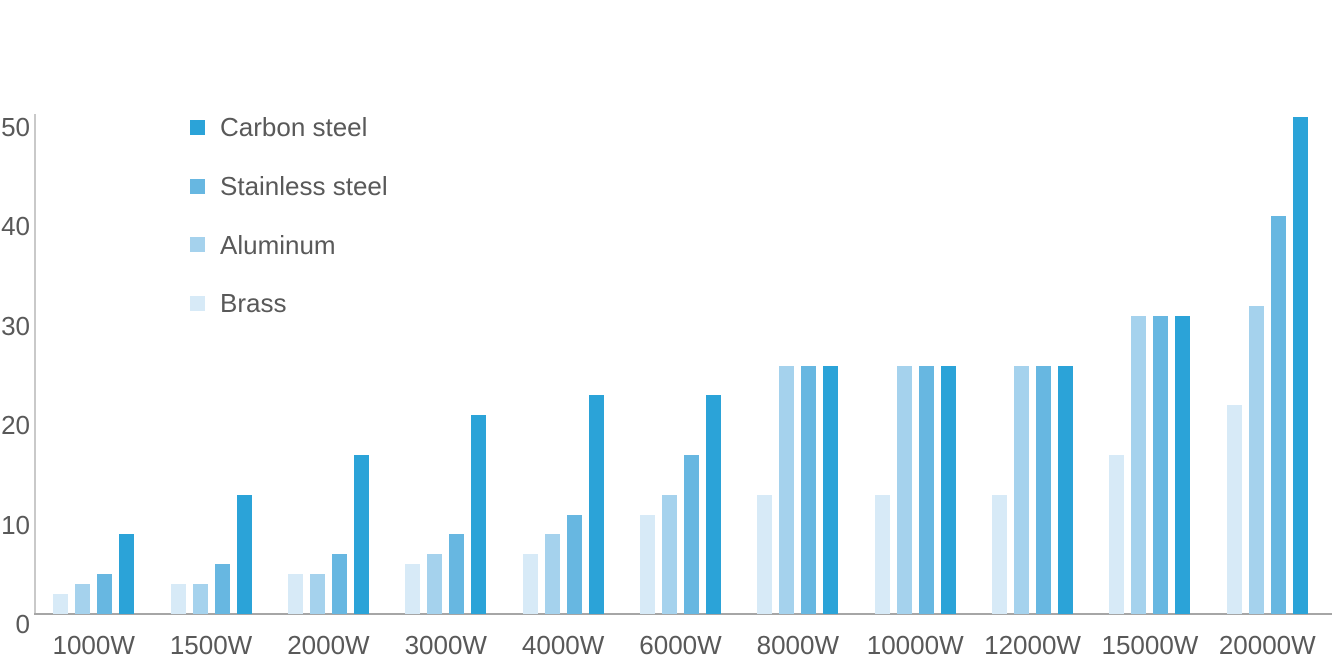  Describe the element at coordinates (1149, 364) in the screenshot. I see `bar-group-15000W` at that location.